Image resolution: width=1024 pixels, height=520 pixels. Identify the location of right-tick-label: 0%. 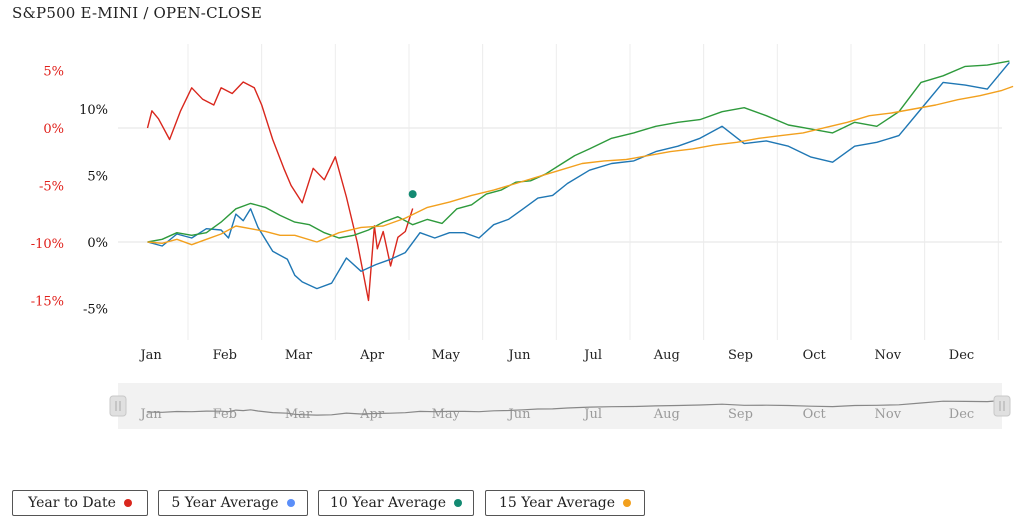
(97, 243).